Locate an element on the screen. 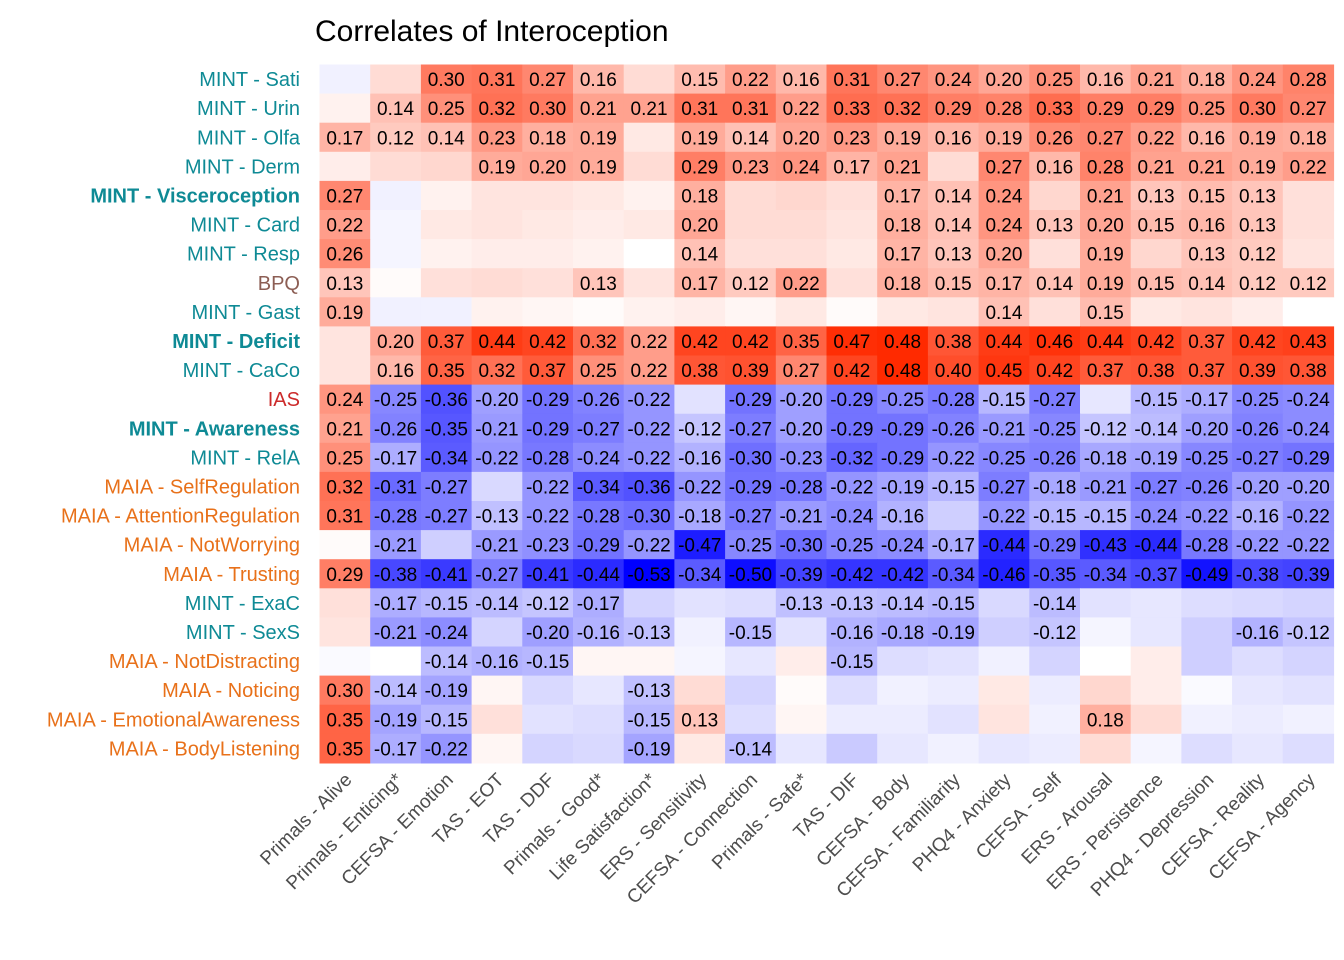  cell-value-label: -0.26 is located at coordinates (953, 429).